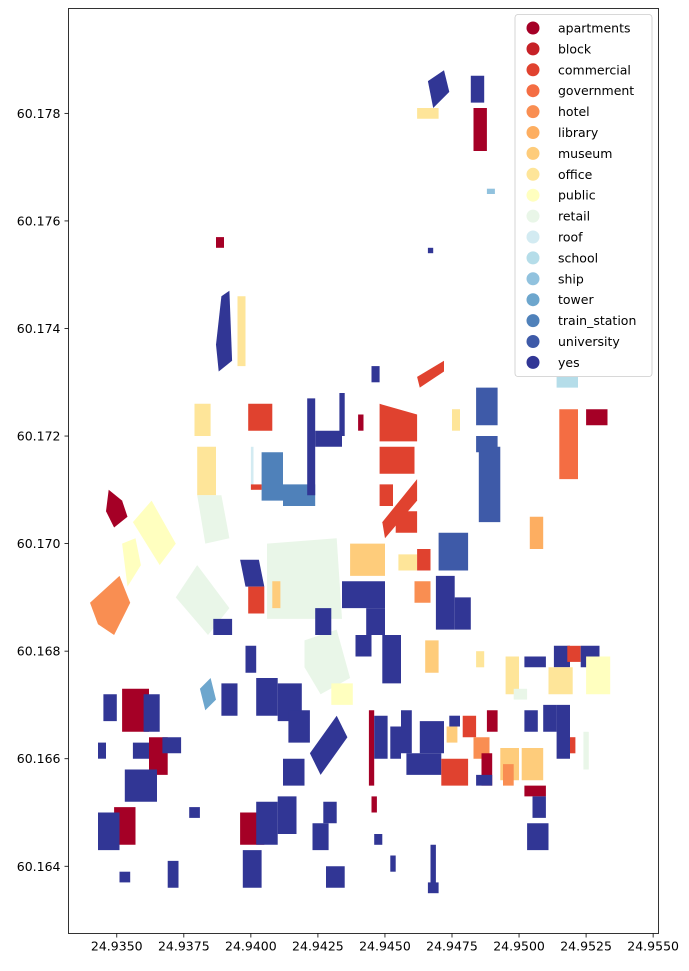 The height and width of the screenshot is (971, 689). What do you see at coordinates (533, 300) in the screenshot?
I see `legend-marker-tower` at bounding box center [533, 300].